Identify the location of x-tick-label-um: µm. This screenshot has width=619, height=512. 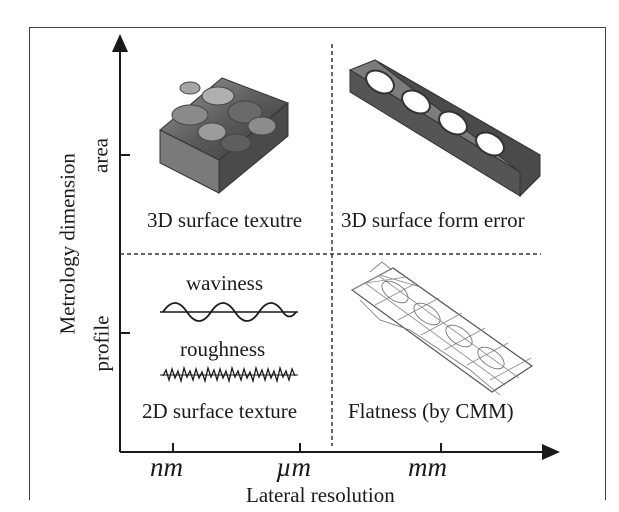
(294, 467).